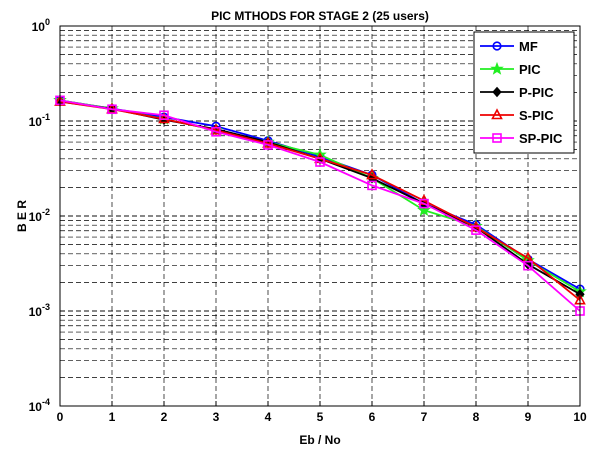  What do you see at coordinates (268, 417) in the screenshot?
I see `x-tick-label: 4` at bounding box center [268, 417].